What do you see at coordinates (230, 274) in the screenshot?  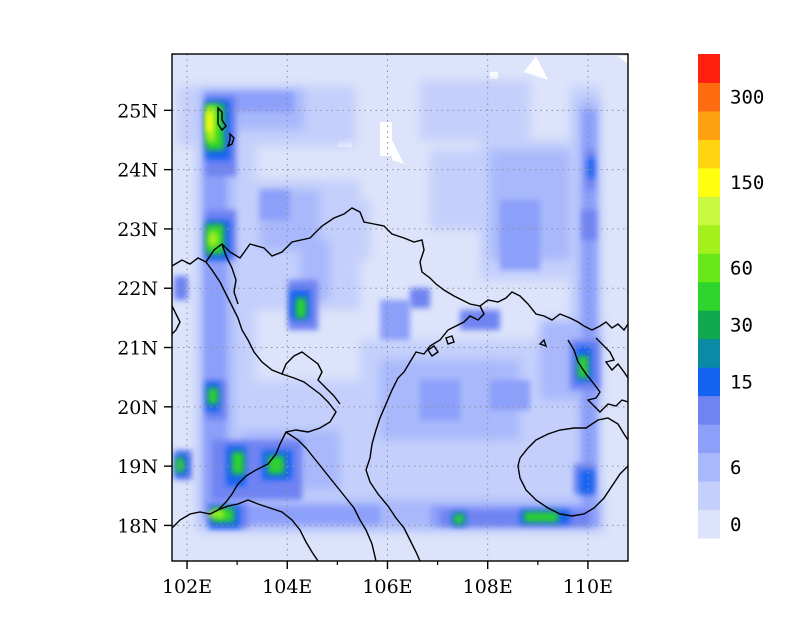 I see `laos-north` at bounding box center [230, 274].